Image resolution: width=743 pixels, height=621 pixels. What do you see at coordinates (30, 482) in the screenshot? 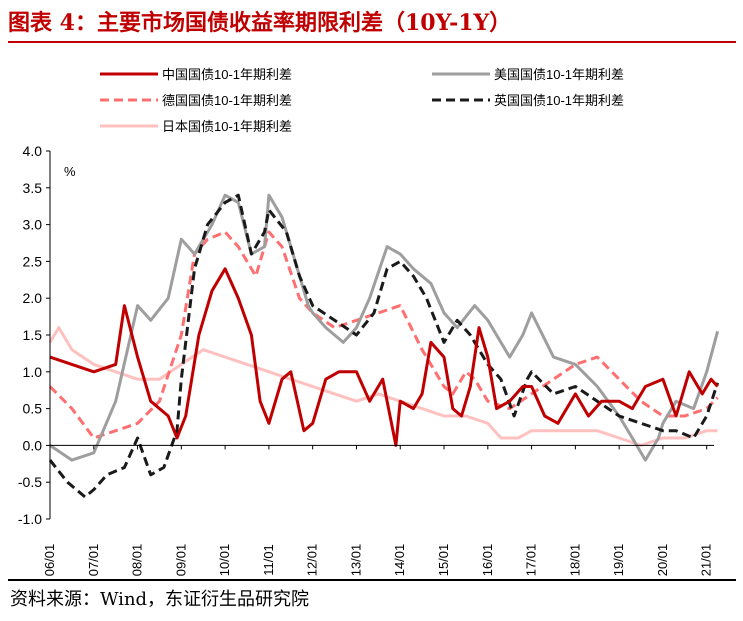
I see `y-tick-label: -0.5` at bounding box center [30, 482].